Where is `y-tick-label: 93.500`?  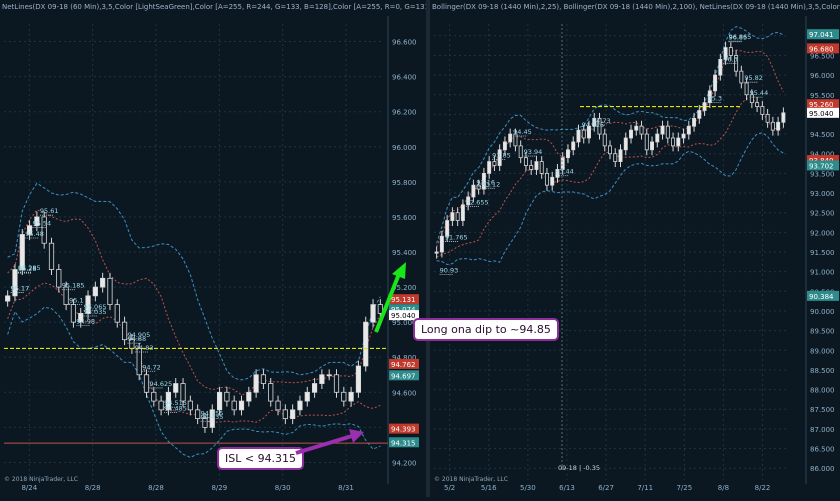 y-tick-label: 93.500 is located at coordinates (822, 174).